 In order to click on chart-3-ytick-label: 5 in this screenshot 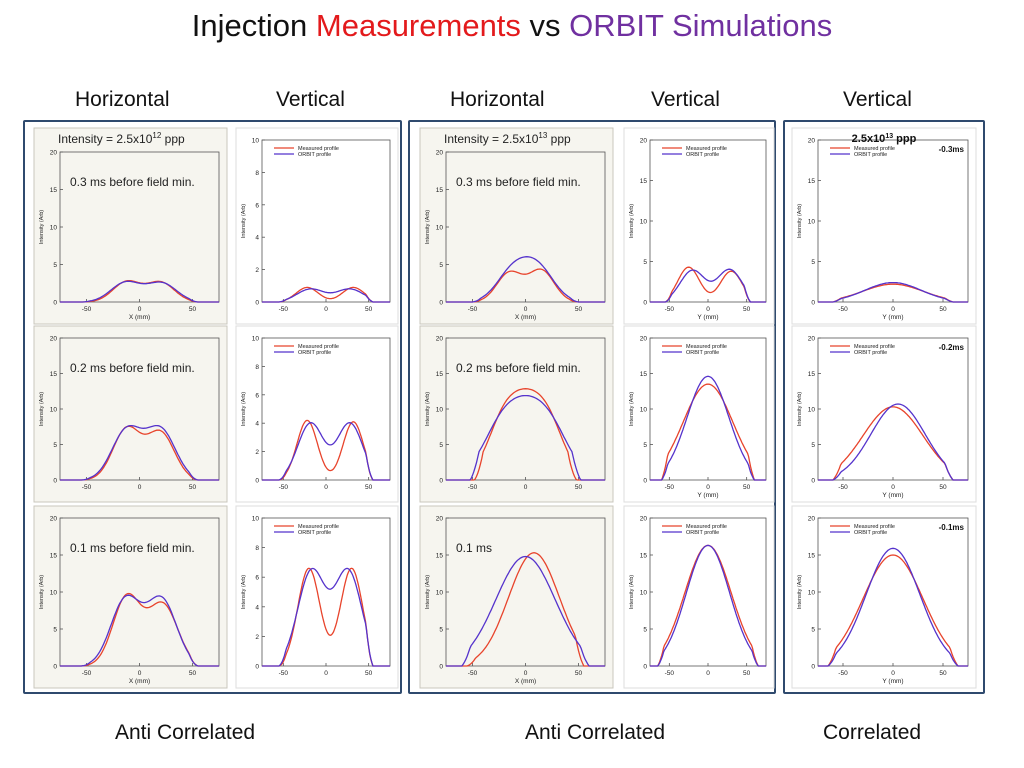, I will do `click(55, 445)`.